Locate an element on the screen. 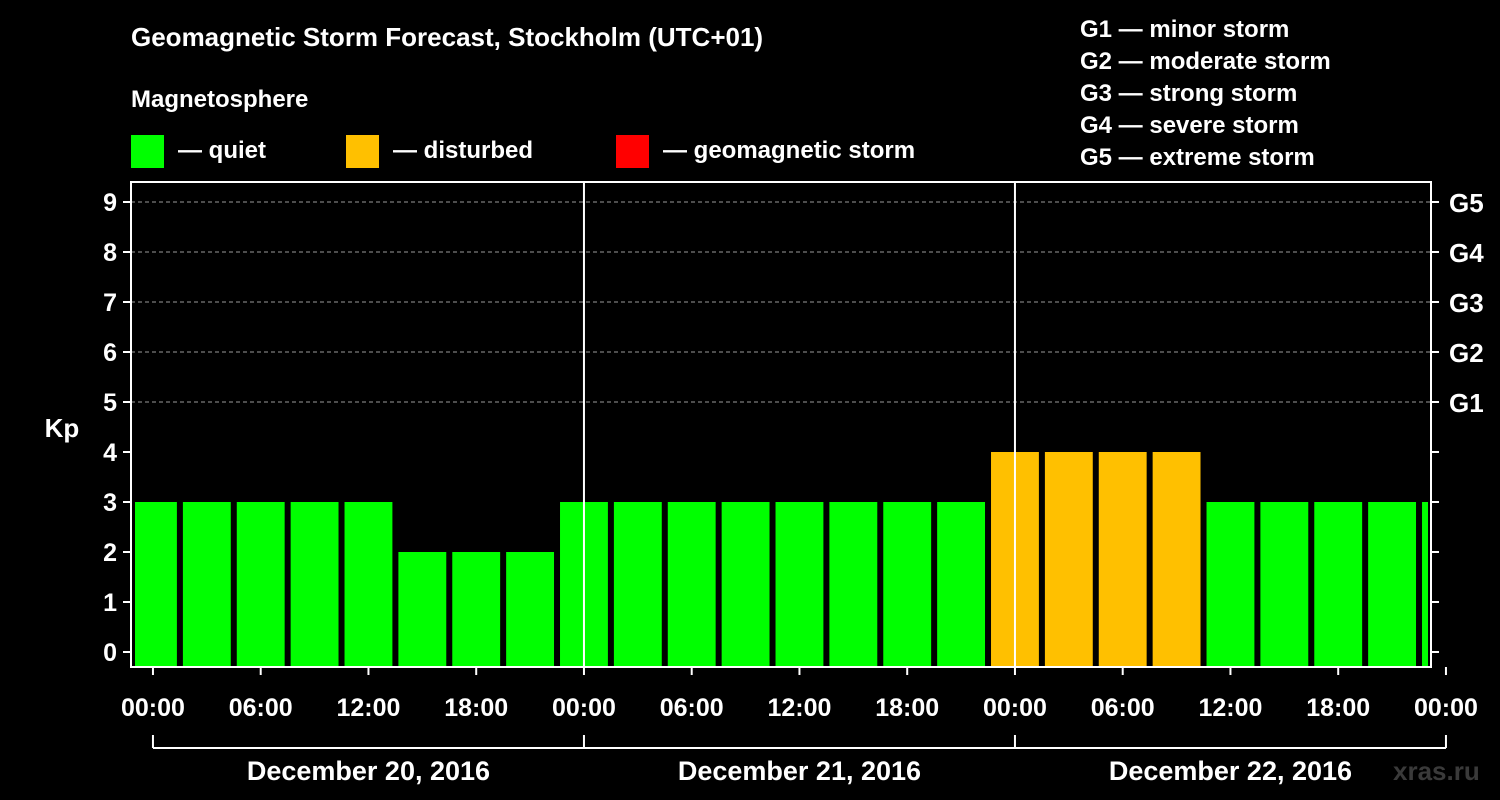  right-axis-label-g5: G5 is located at coordinates (1466, 203).